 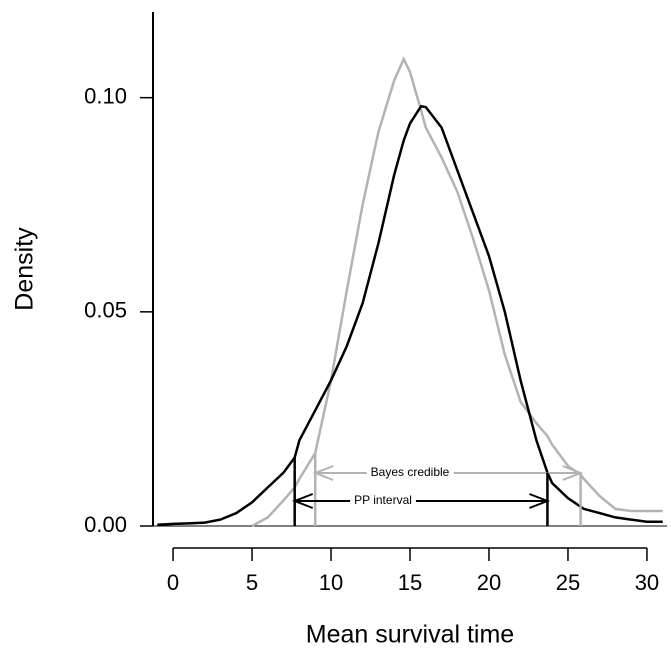 I want to click on y-tick-label: 0.10, so click(x=105, y=95).